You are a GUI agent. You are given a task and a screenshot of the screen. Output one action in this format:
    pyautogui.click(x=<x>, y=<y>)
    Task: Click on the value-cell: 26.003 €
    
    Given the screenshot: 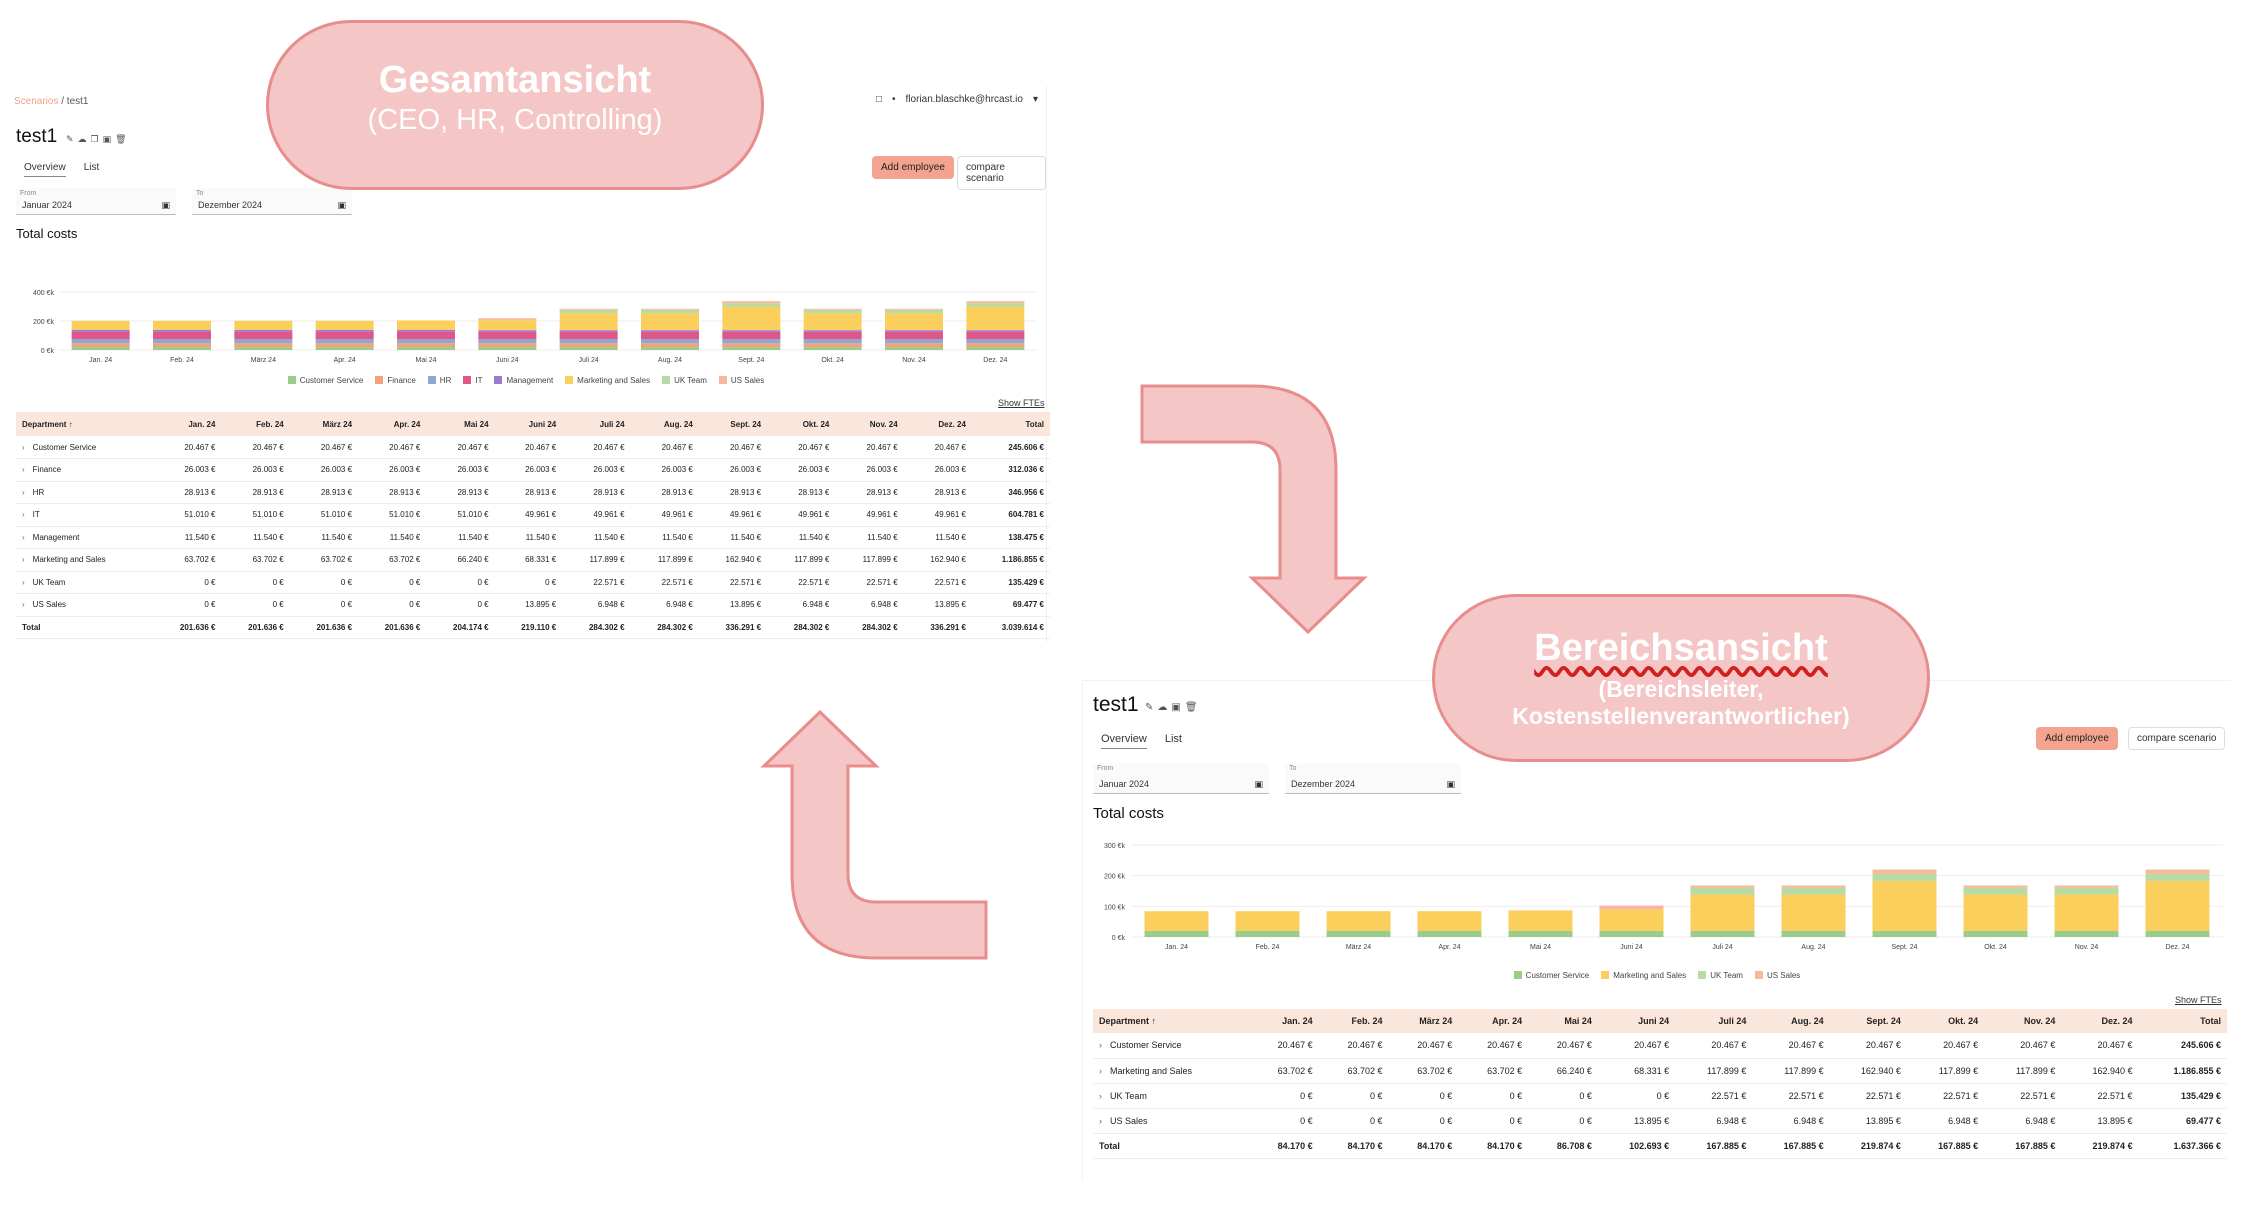 What is the action you would take?
    pyautogui.click(x=528, y=470)
    